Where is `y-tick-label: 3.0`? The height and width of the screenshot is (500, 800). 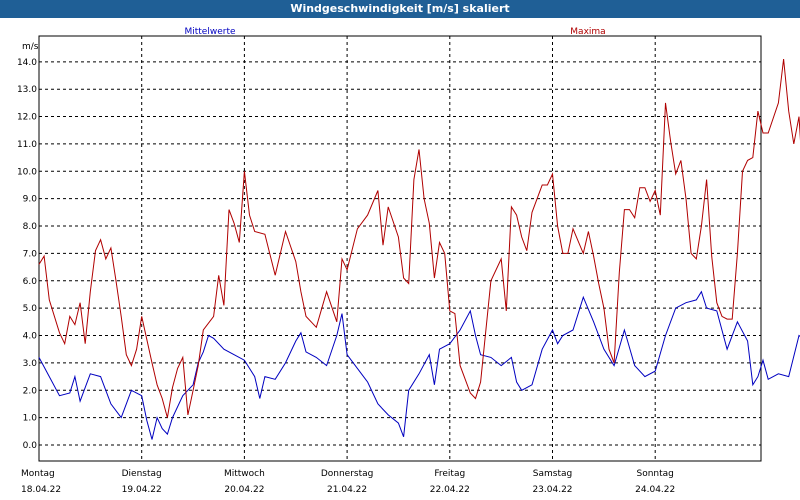 y-tick-label: 3.0 is located at coordinates (30, 364).